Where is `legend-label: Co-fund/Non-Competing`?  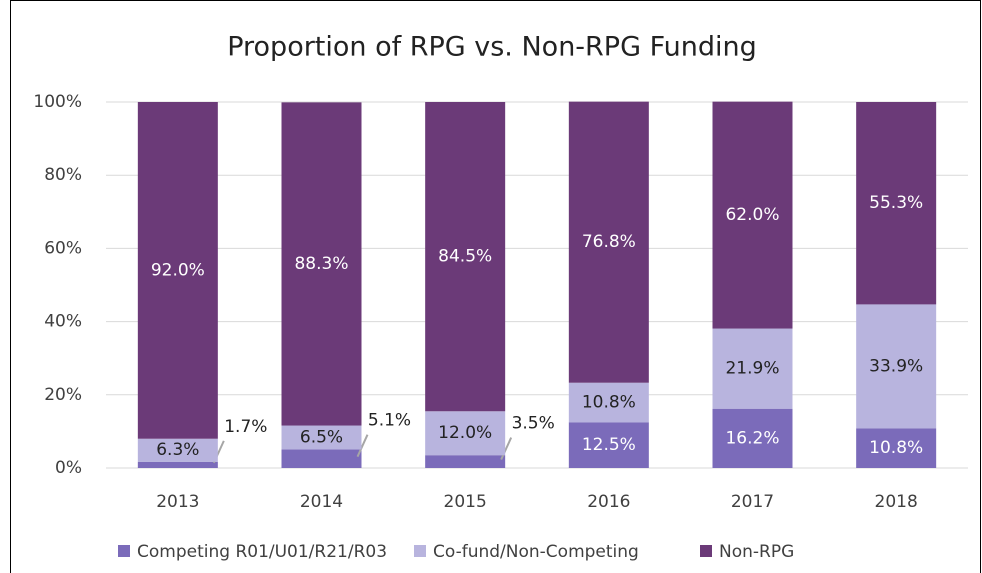 legend-label: Co-fund/Non-Competing is located at coordinates (536, 552).